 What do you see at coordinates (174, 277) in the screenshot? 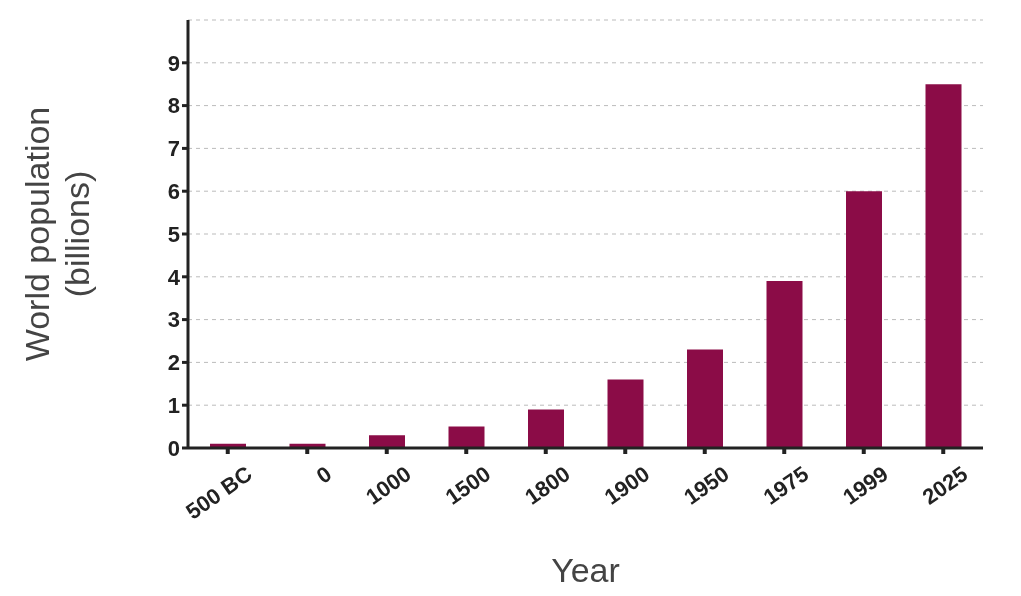
I see `y-tick-label: 4` at bounding box center [174, 277].